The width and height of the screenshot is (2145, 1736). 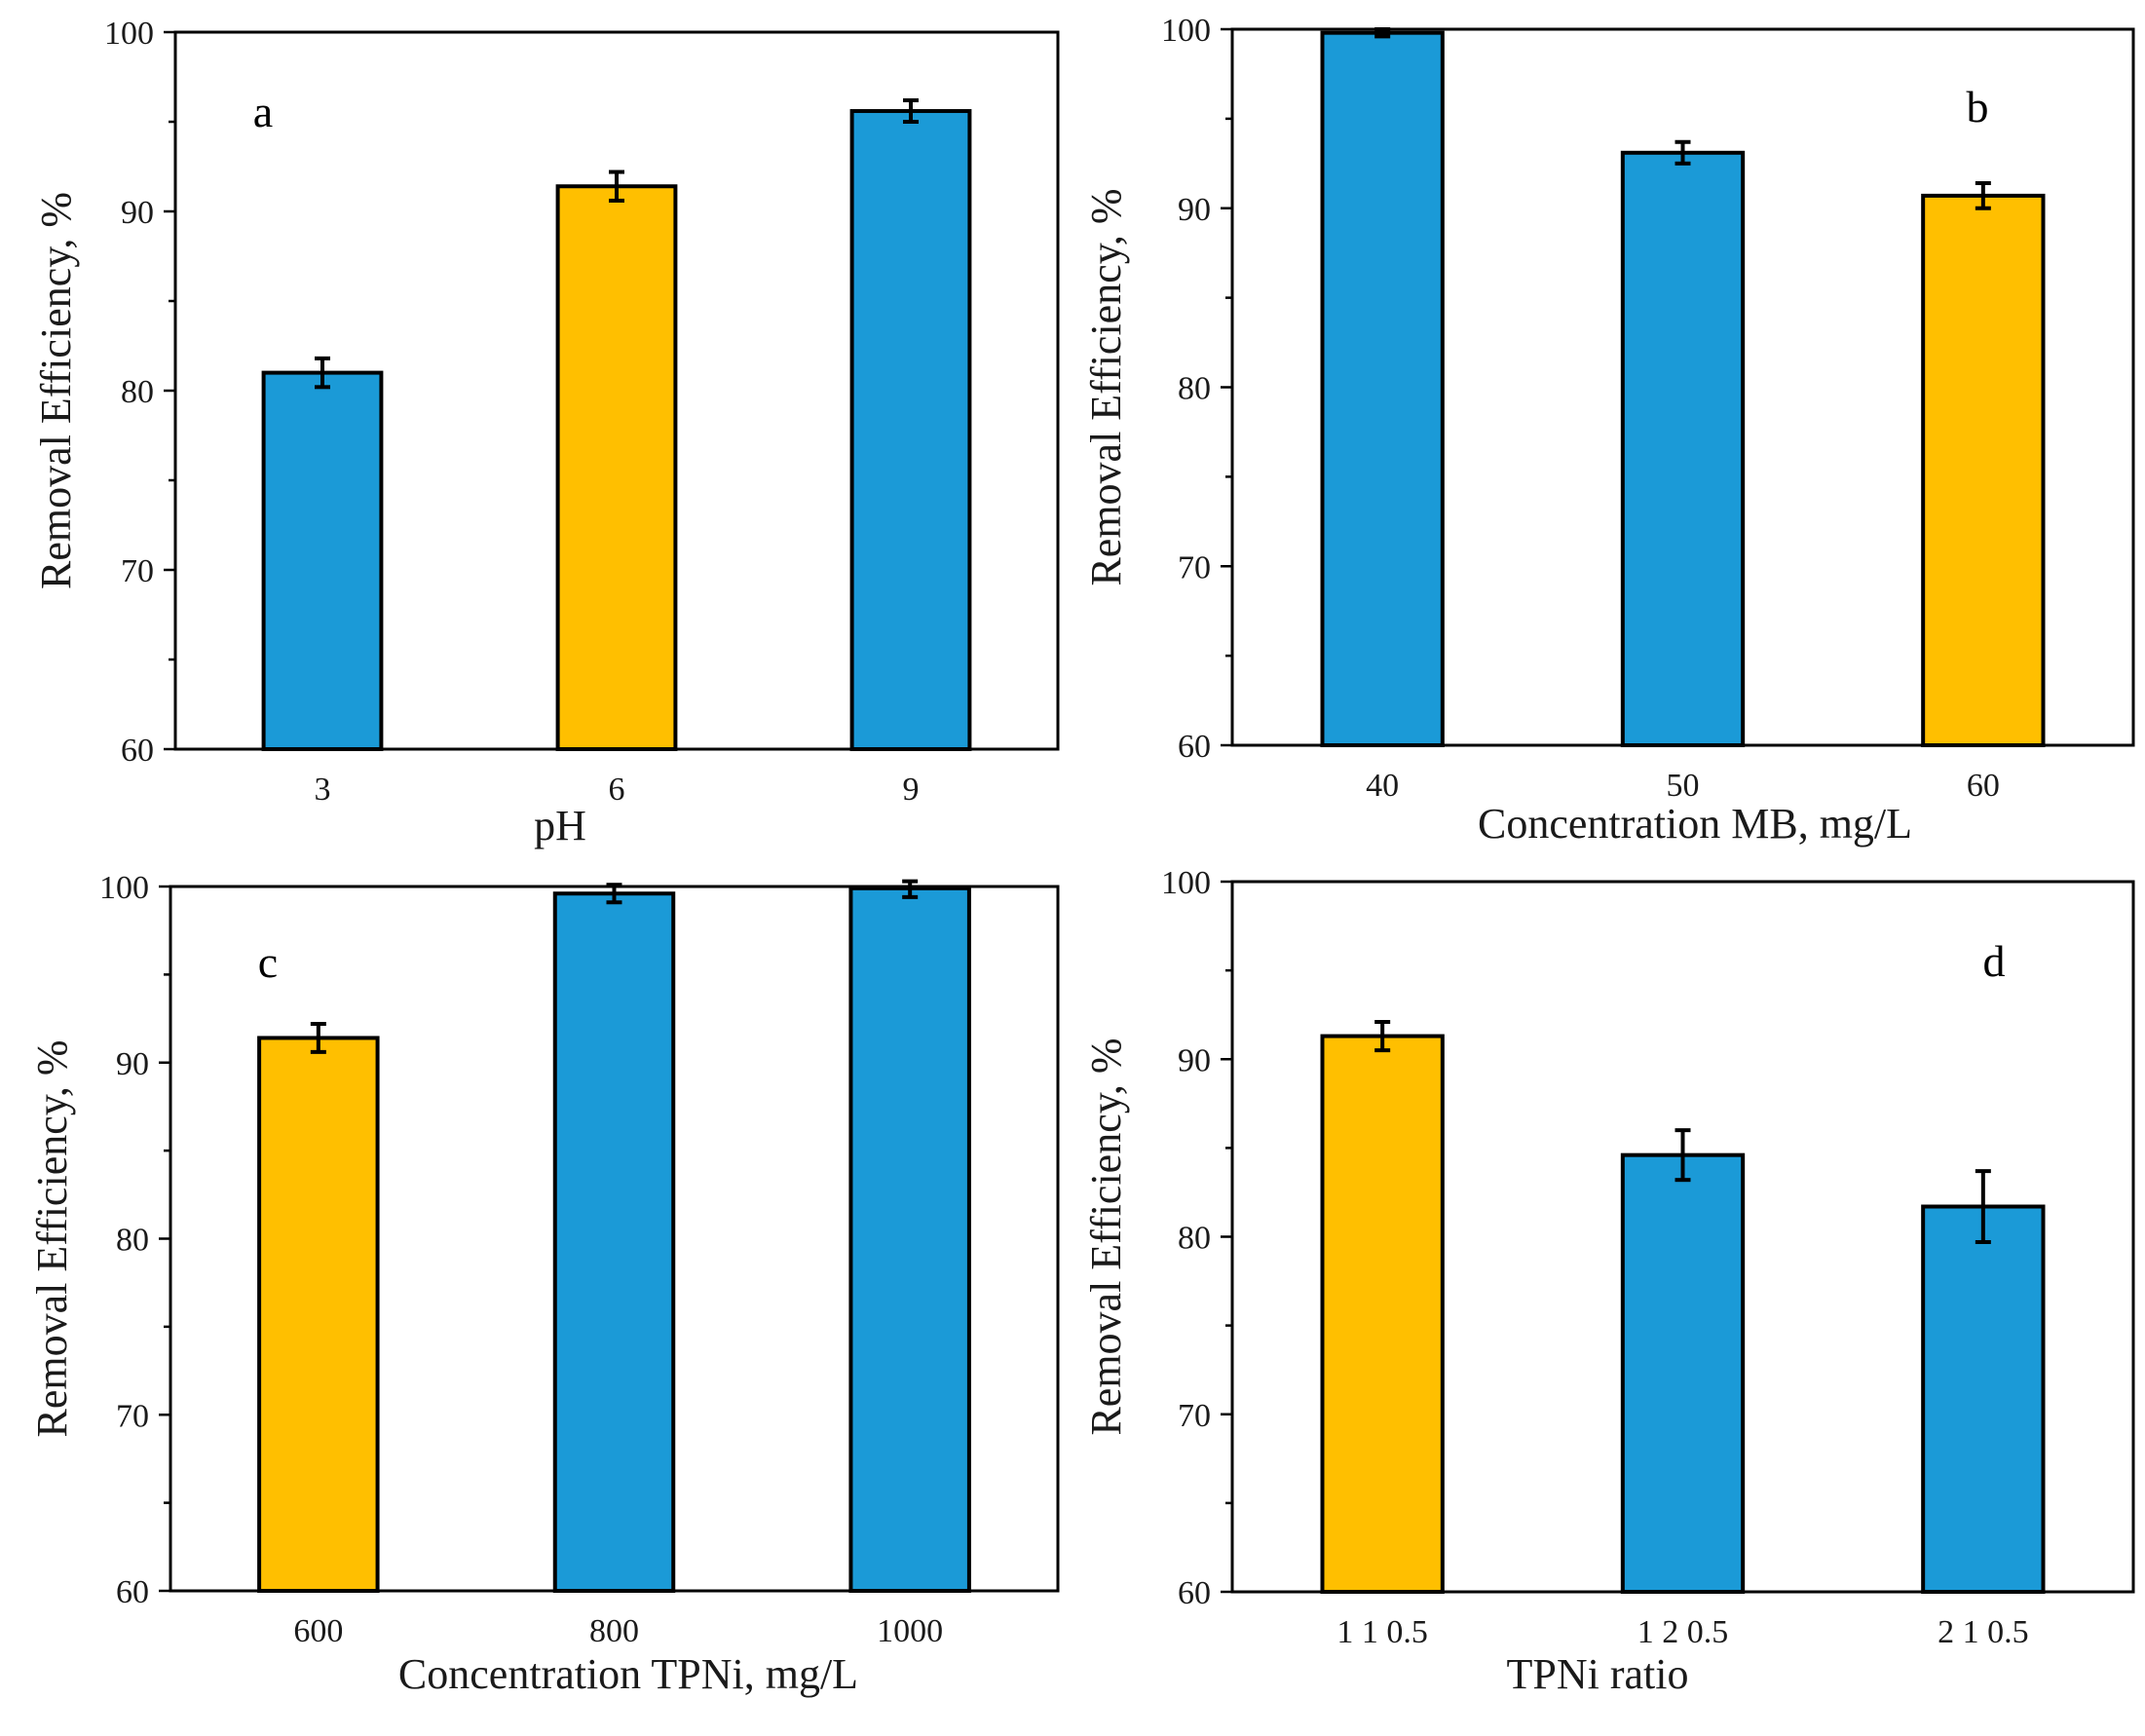 I want to click on bar-1-1-0.5, so click(x=1382, y=1314).